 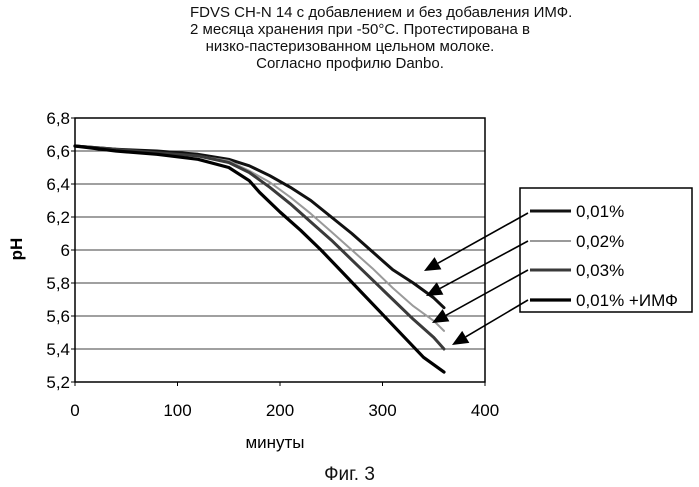 What do you see at coordinates (58, 118) in the screenshot?
I see `y-tick-label: 6,8` at bounding box center [58, 118].